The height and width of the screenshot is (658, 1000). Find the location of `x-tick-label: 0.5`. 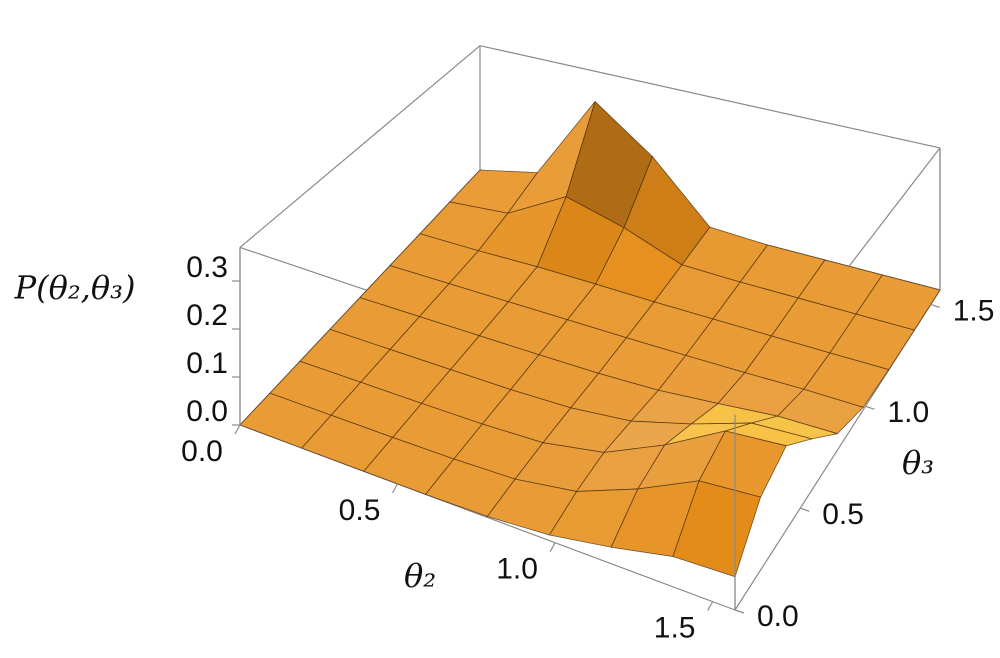

x-tick-label: 0.5 is located at coordinates (360, 510).